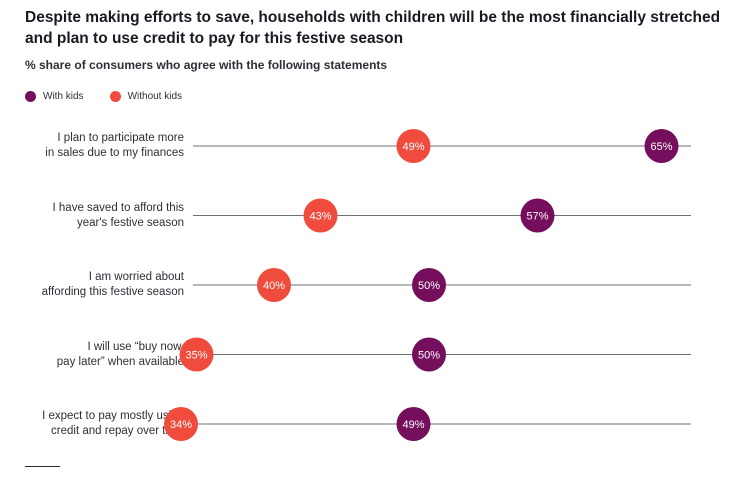 This screenshot has height=478, width=741. I want to click on legend-item-with-kids: With kids, so click(54, 96).